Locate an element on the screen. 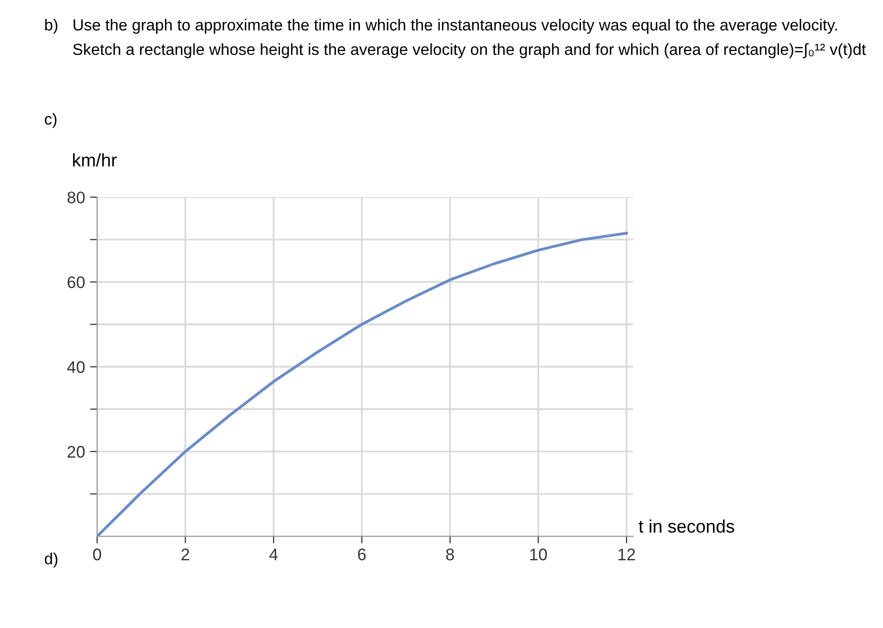  chart-title: Use the graph to approximate the time in which the instantaneous velocity was equal to the average velocity. Sketch a rectangle whose height is the average velocity on the graph and for which (area of rectangle)=∫₀¹² v(t)dt is located at coordinates (469, 38).